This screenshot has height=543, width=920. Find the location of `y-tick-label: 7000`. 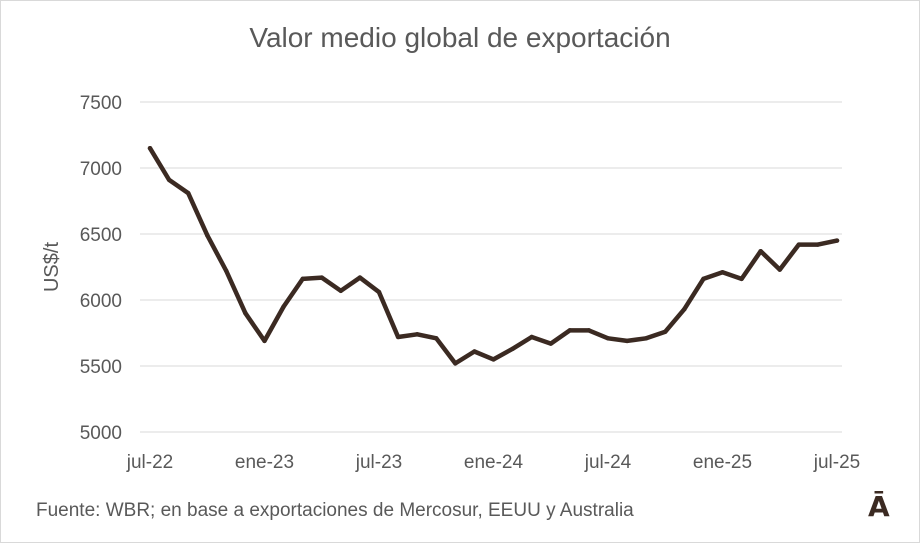

y-tick-label: 7000 is located at coordinates (101, 169).